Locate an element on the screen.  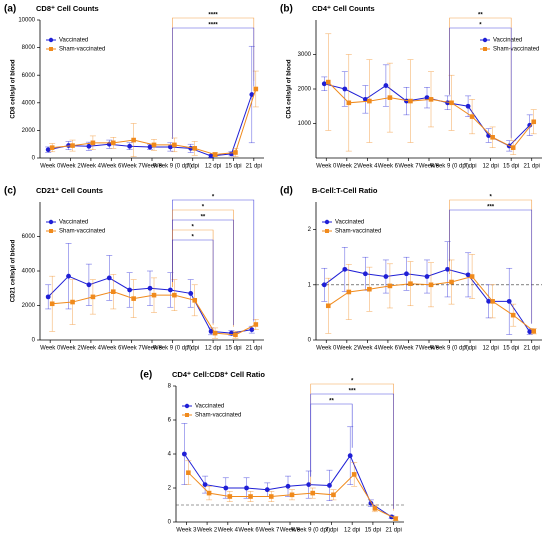
panel-label: (e) is located at coordinates (146, 375).